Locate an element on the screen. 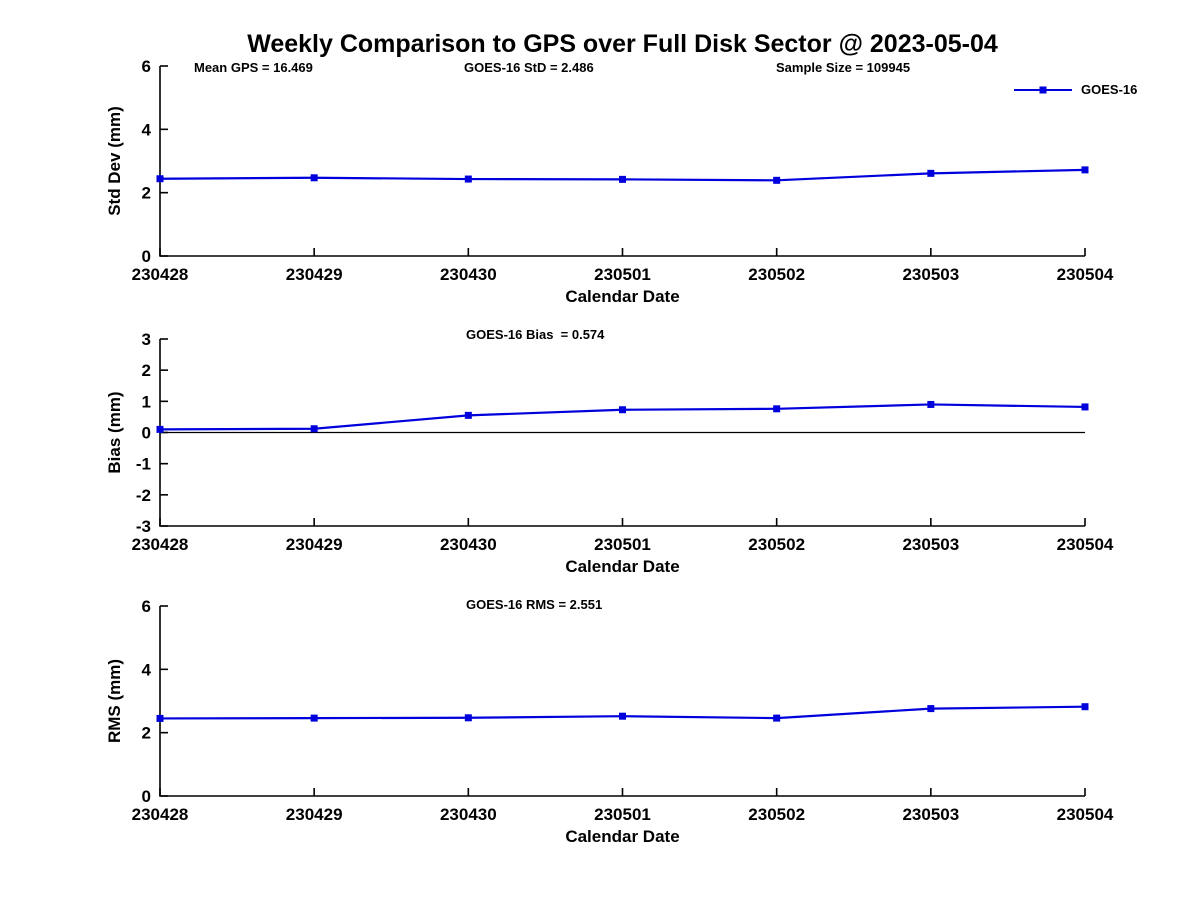 This screenshot has height=900, width=1200. y-tick-label: -3 is located at coordinates (143, 526).